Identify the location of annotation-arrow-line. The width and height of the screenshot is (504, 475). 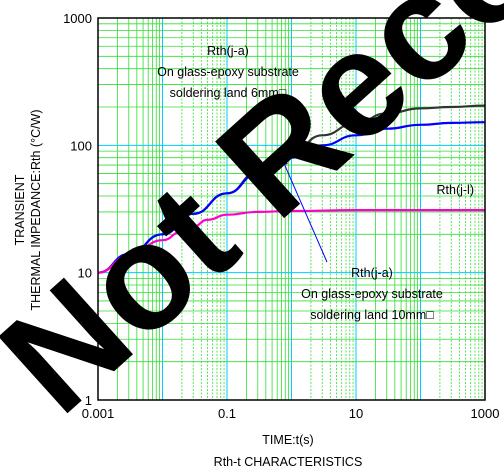
(304, 210).